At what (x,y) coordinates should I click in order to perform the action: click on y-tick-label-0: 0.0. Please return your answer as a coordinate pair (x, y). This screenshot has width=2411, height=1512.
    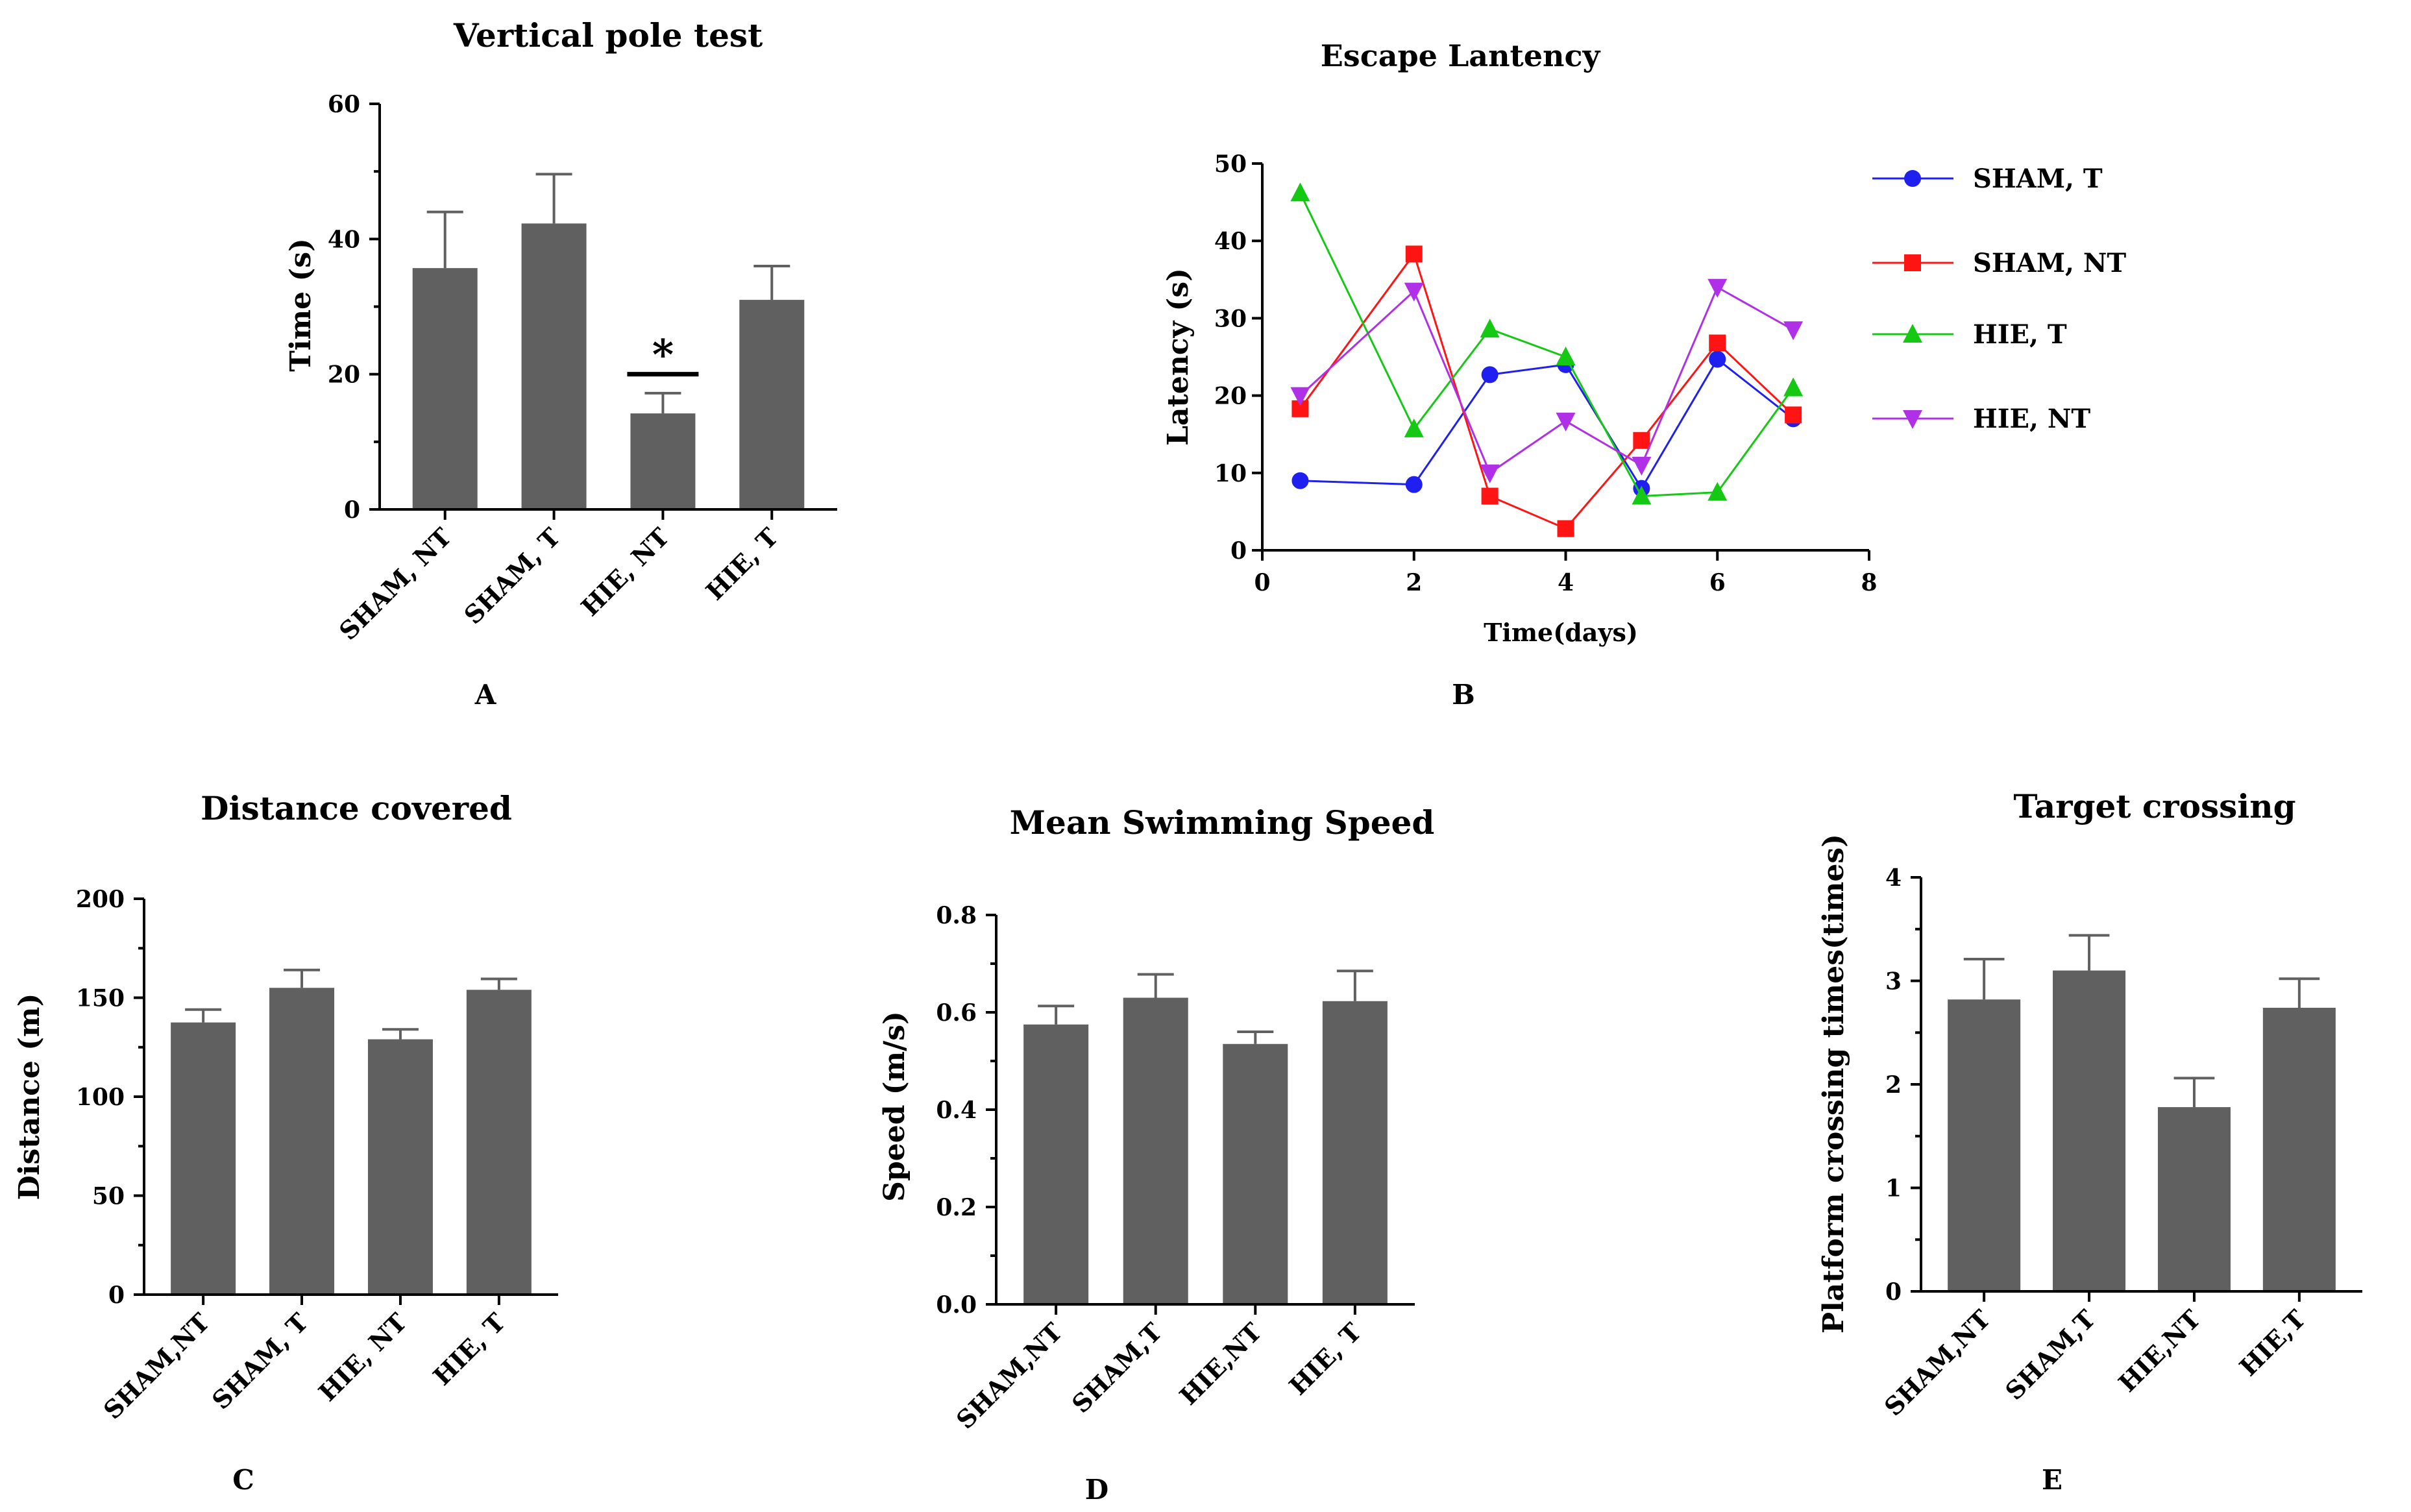
    Looking at the image, I should click on (956, 1305).